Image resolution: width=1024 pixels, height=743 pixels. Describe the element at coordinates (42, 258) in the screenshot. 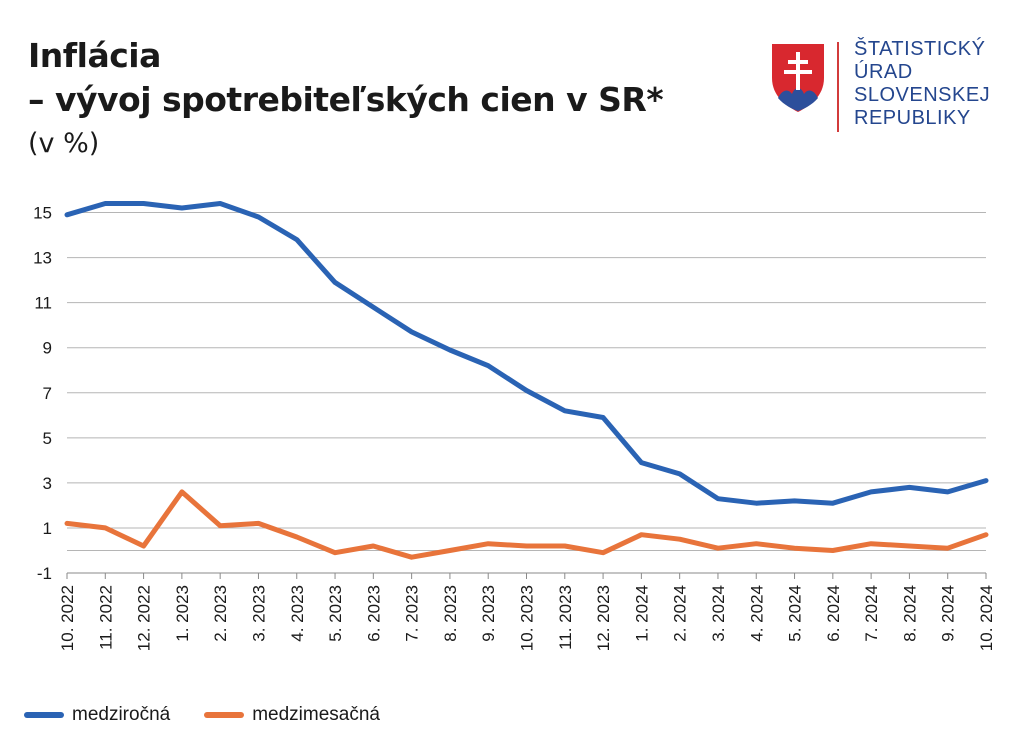

I see `y-tick-label: 13` at that location.